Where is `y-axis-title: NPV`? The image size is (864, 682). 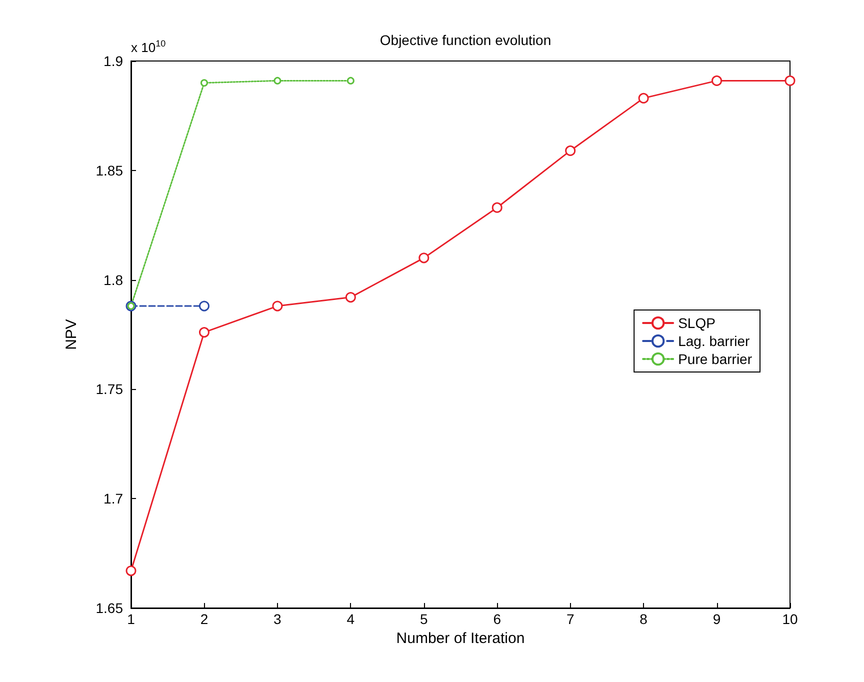
y-axis-title: NPV is located at coordinates (71, 334).